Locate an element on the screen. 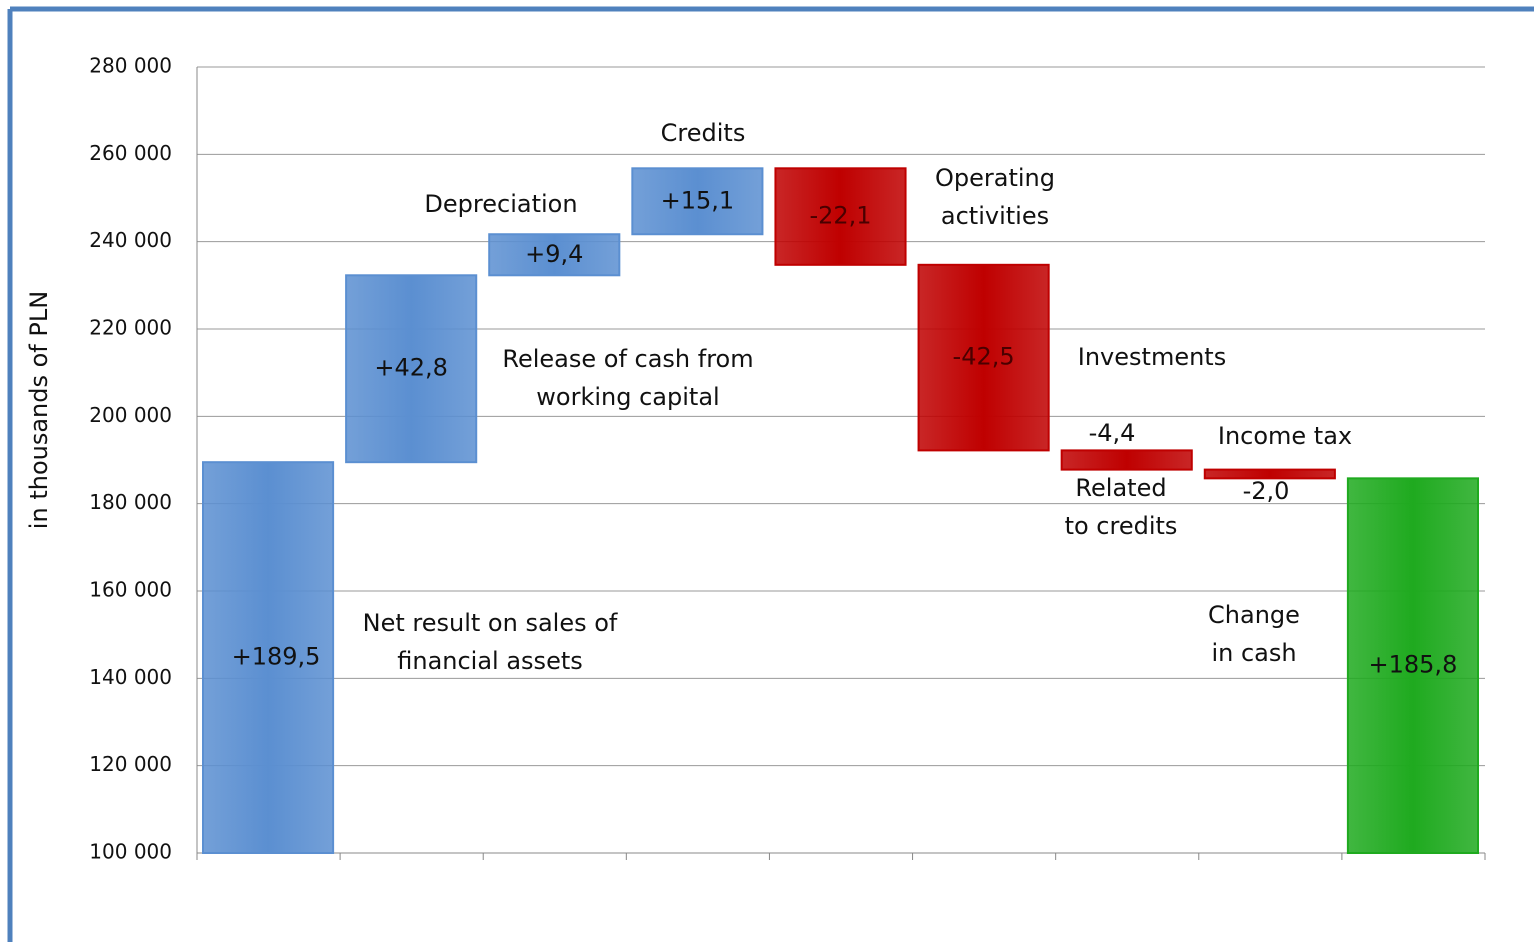 This screenshot has width=1534, height=942. category-label: Net result on sales of is located at coordinates (490, 623).